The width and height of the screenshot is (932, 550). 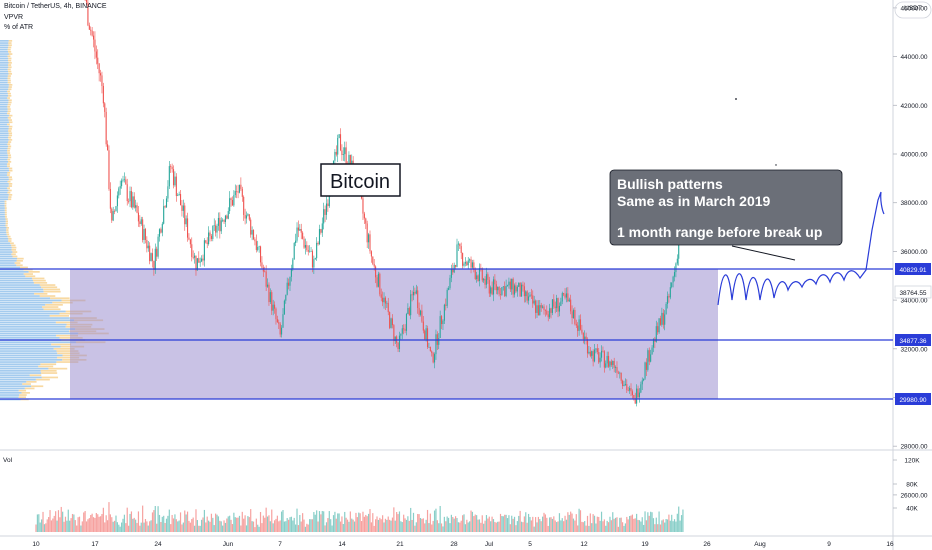 I want to click on indicator-atr: % of ATR, so click(x=19, y=27).